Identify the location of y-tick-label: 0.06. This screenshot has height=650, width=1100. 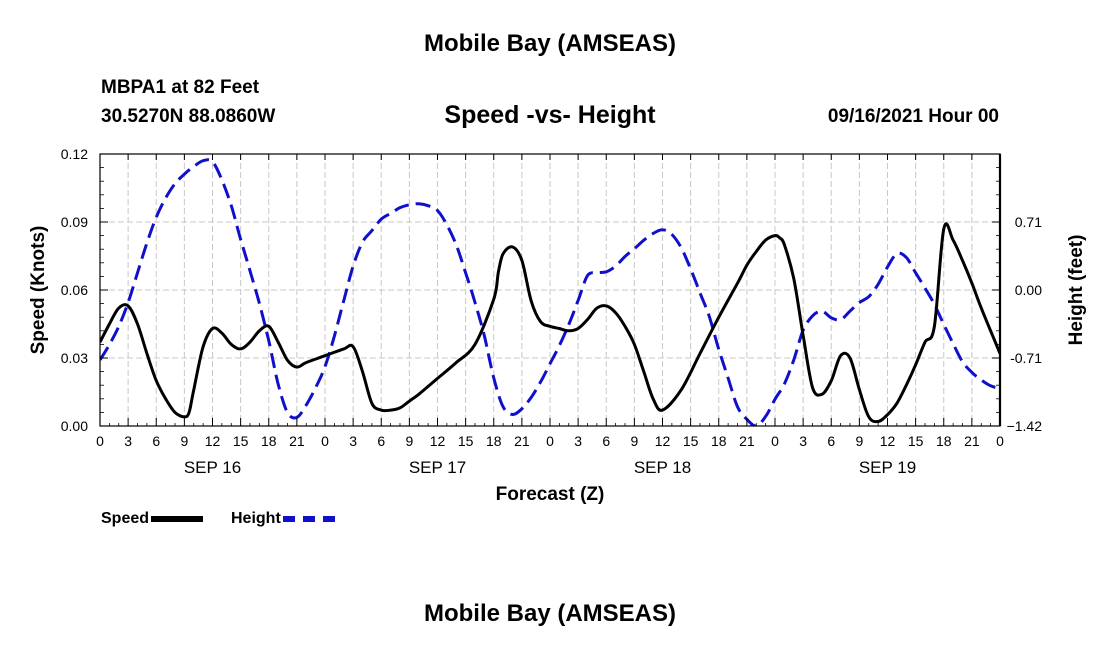
(74, 290).